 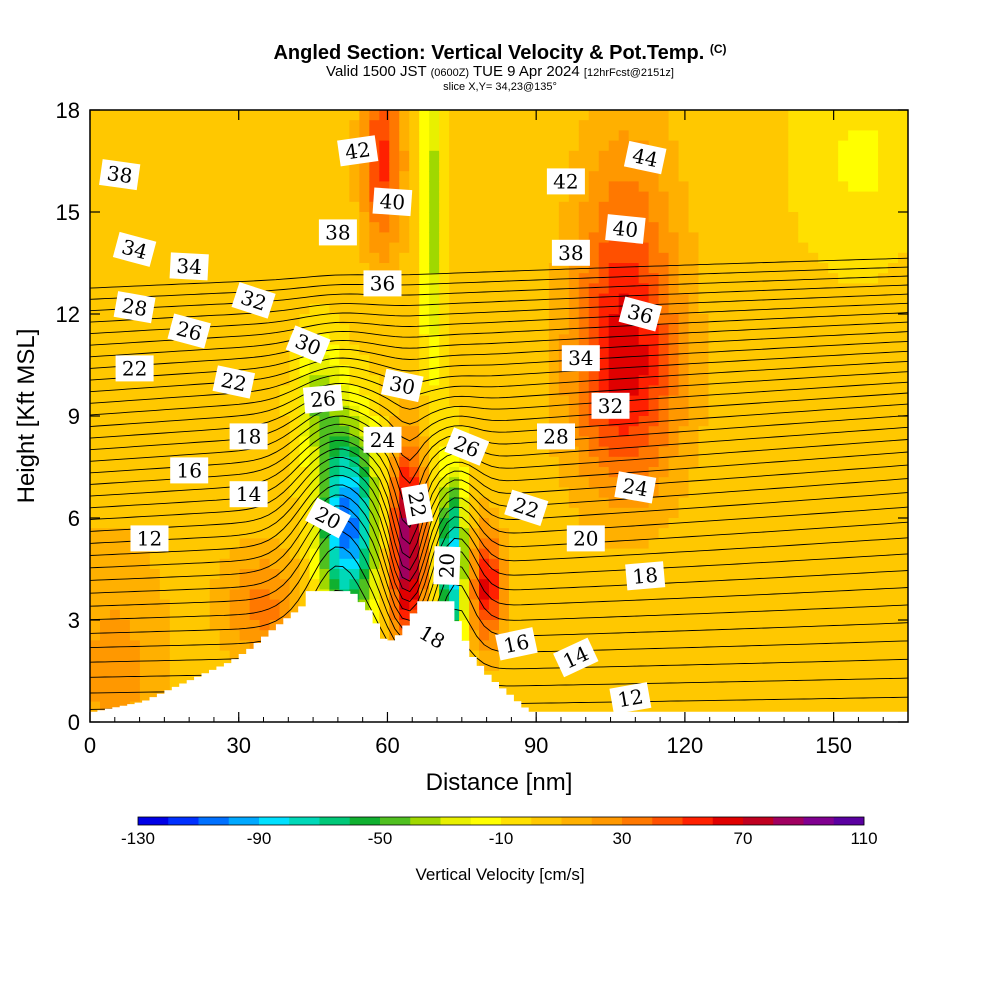 I want to click on contour-label-text: 40, so click(x=392, y=202).